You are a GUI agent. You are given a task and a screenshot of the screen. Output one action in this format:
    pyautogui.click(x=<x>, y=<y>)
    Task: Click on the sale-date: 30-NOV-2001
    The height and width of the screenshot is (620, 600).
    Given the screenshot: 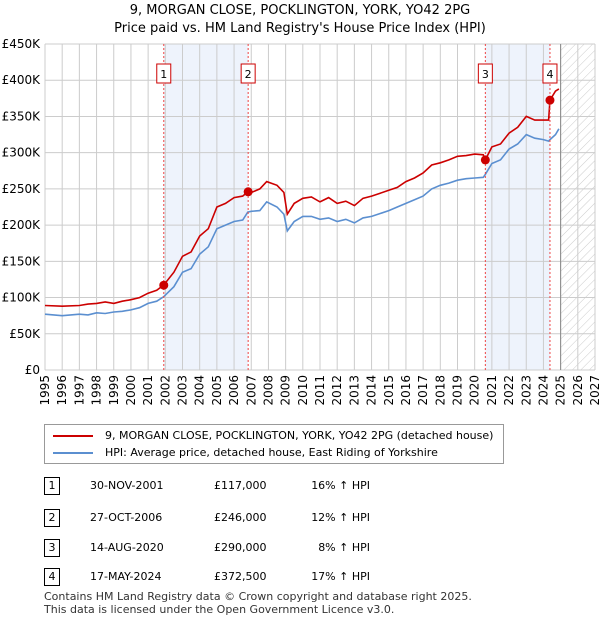 What is the action you would take?
    pyautogui.click(x=127, y=485)
    